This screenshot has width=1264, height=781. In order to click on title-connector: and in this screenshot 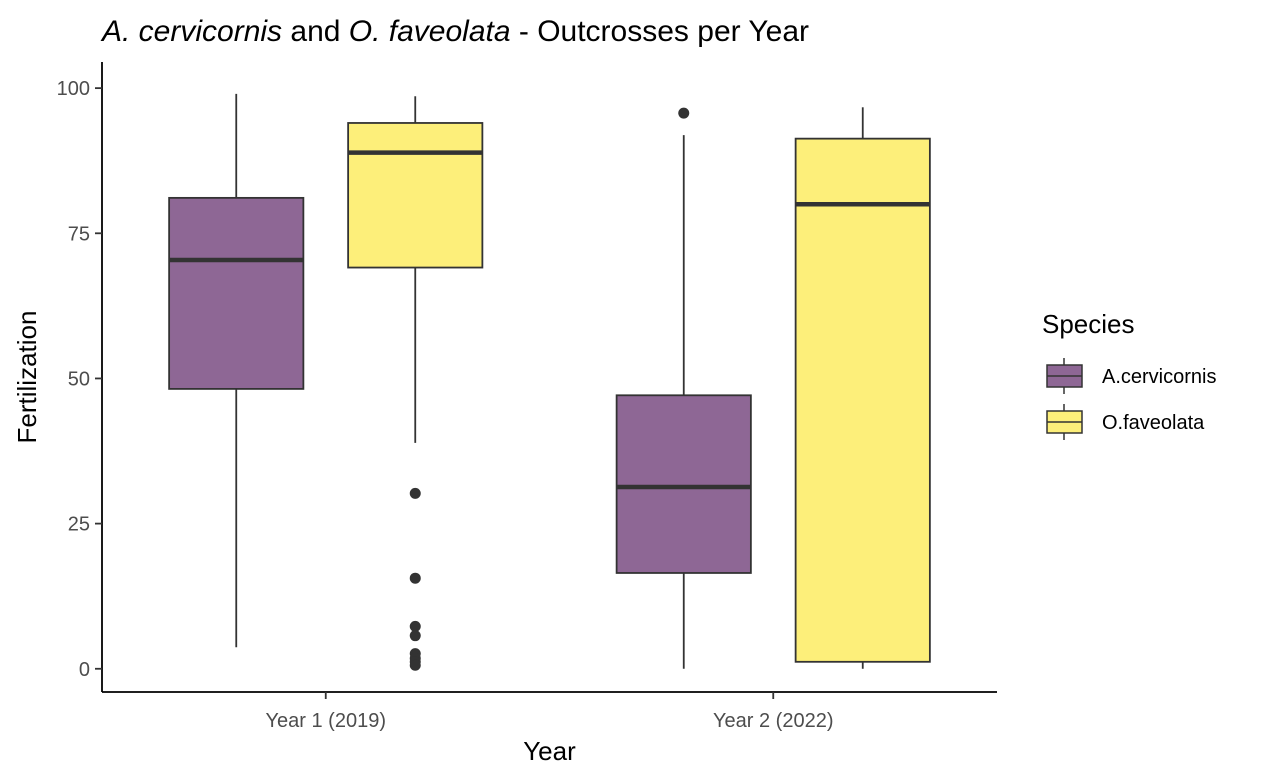, I will do `click(315, 31)`.